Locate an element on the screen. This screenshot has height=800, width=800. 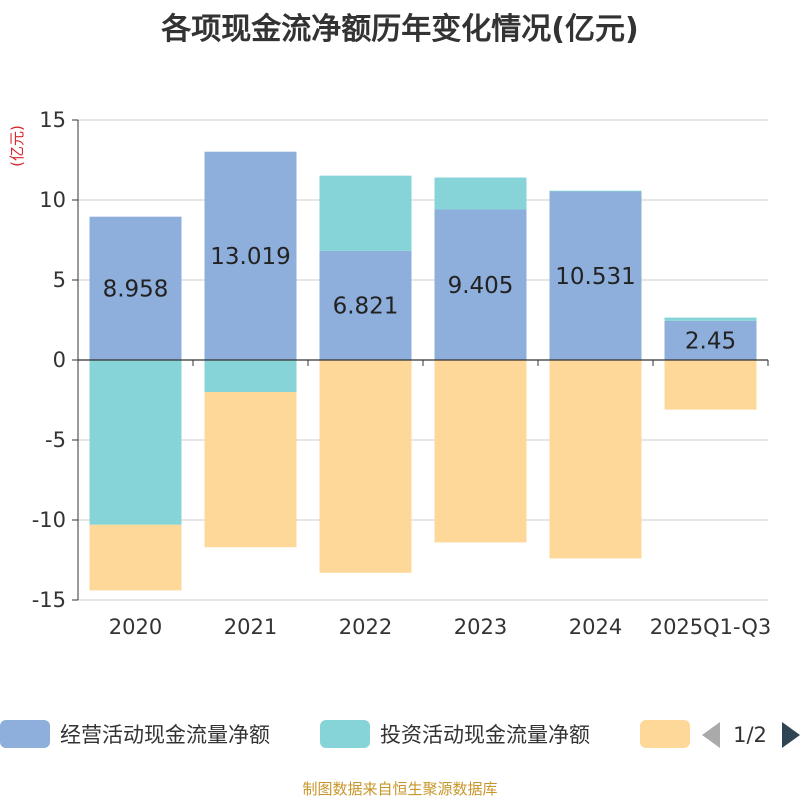
bar-series1-2021 is located at coordinates (250, 255).